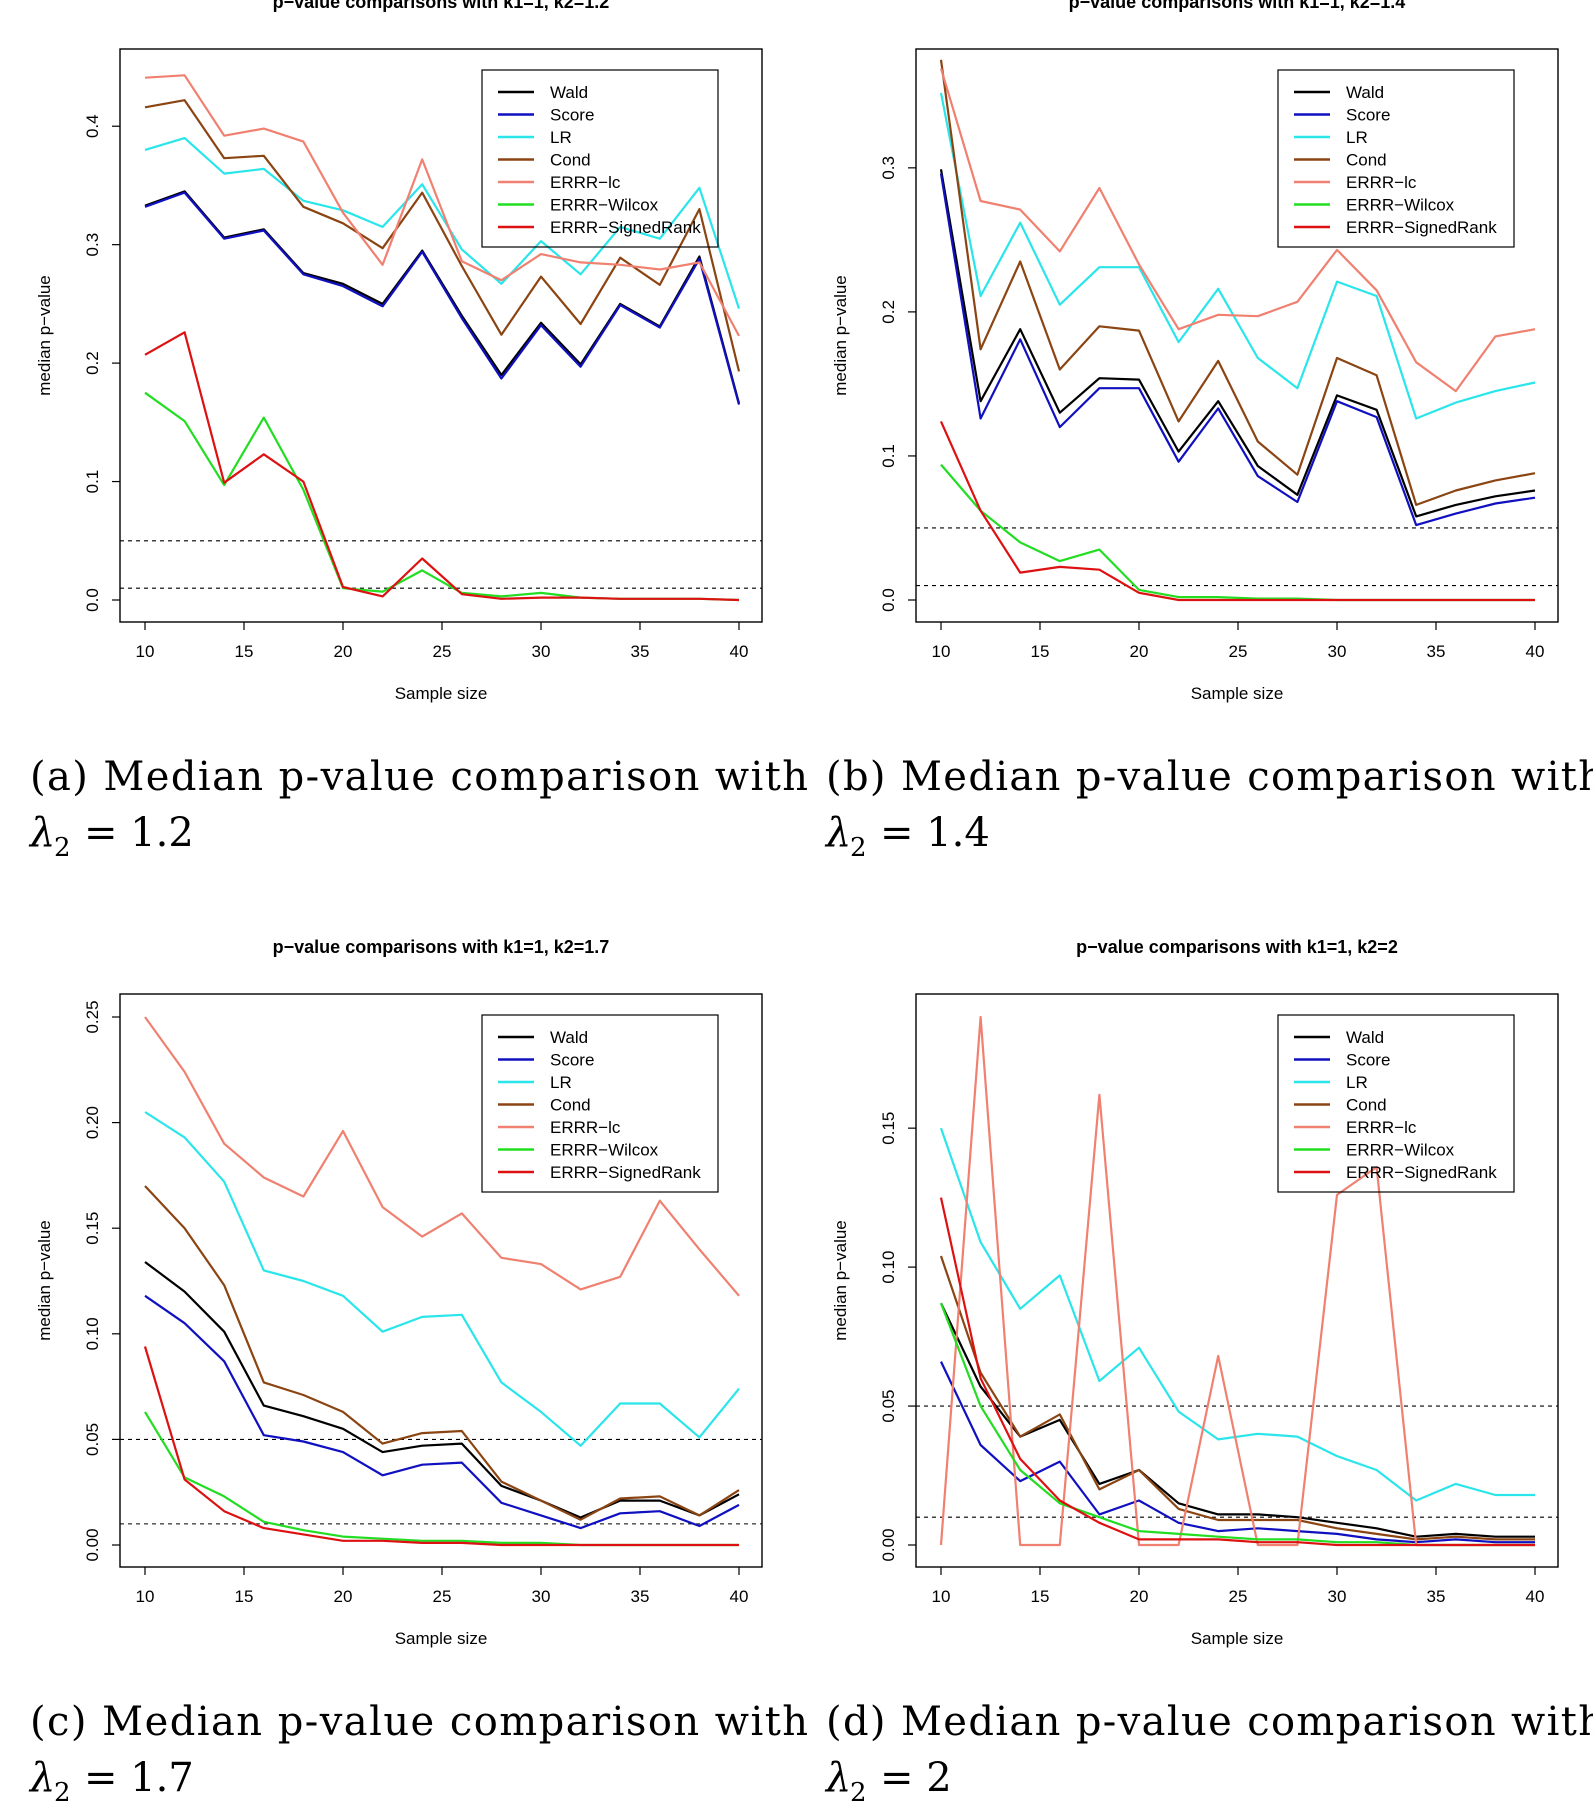  Describe the element at coordinates (916, 1778) in the screenshot. I see `caption-value: = 2` at that location.